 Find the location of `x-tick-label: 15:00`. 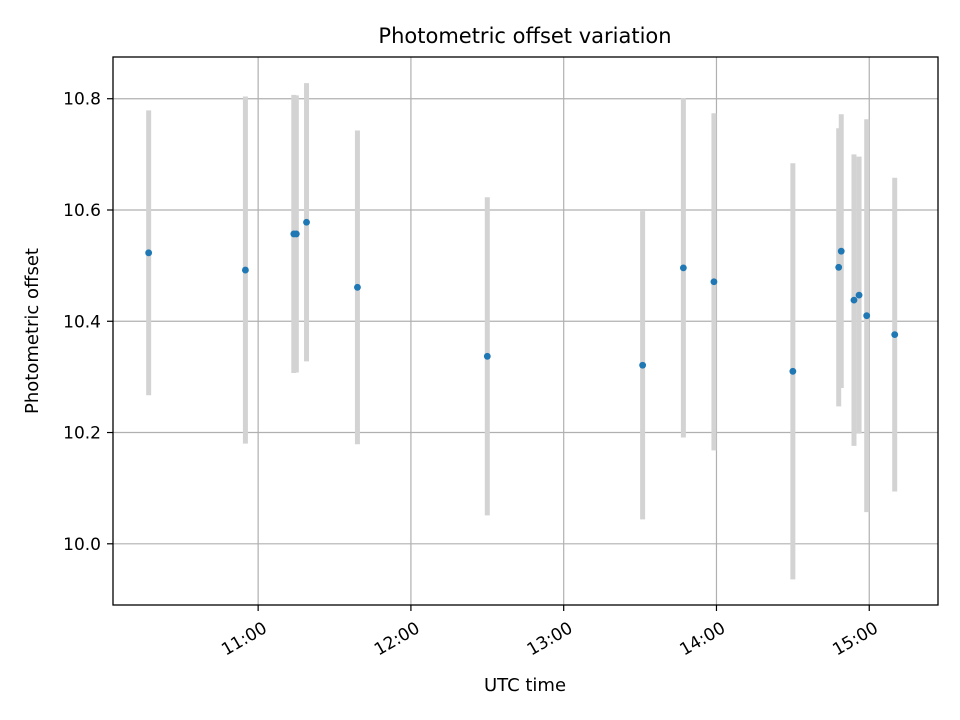

x-tick-label: 15:00 is located at coordinates (855, 639).